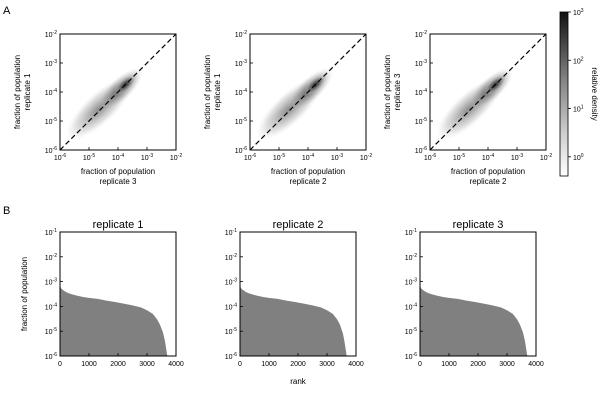 The width and height of the screenshot is (600, 400). I want to click on plot-title: replicate 1, so click(118, 225).